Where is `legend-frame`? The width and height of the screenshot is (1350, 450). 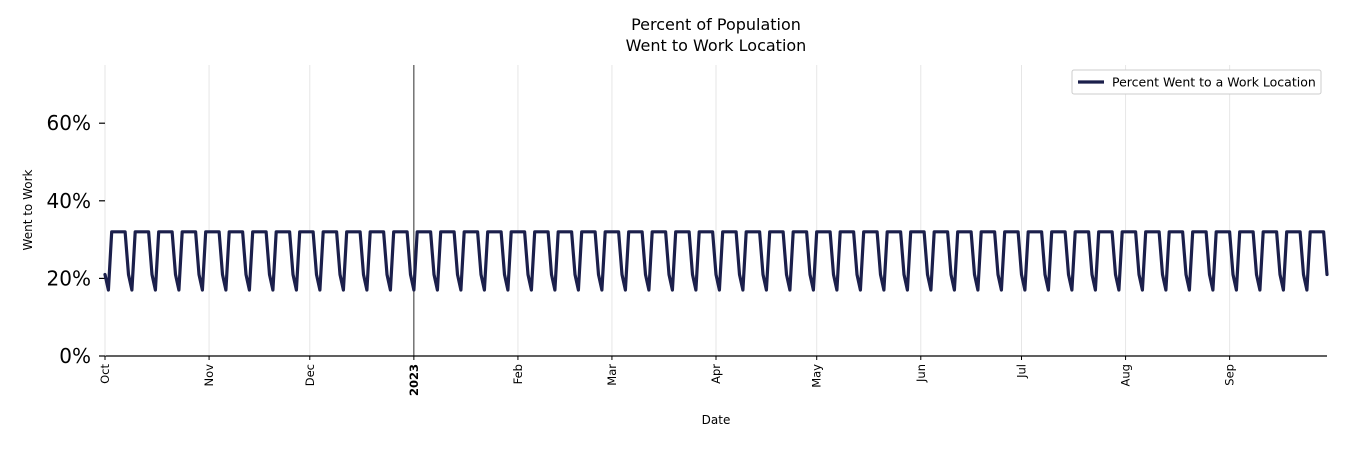
legend-frame is located at coordinates (1196, 82).